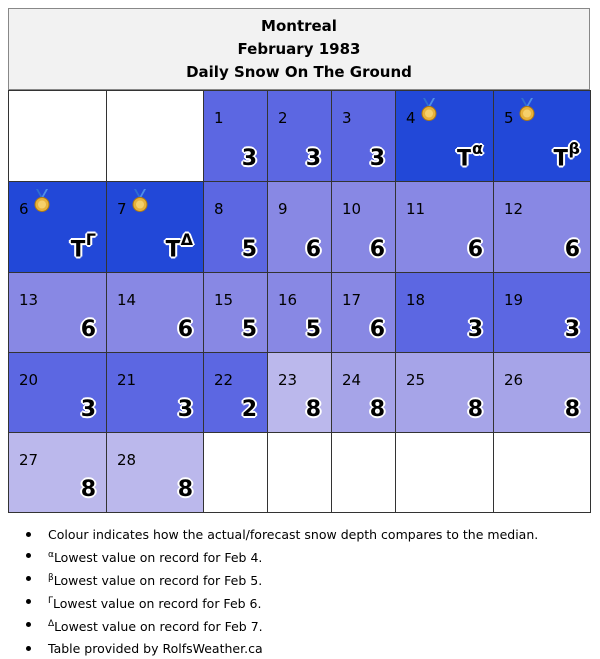 This screenshot has height=659, width=600. Describe the element at coordinates (57, 227) in the screenshot. I see `day-cell-6: 6 TΓ` at that location.